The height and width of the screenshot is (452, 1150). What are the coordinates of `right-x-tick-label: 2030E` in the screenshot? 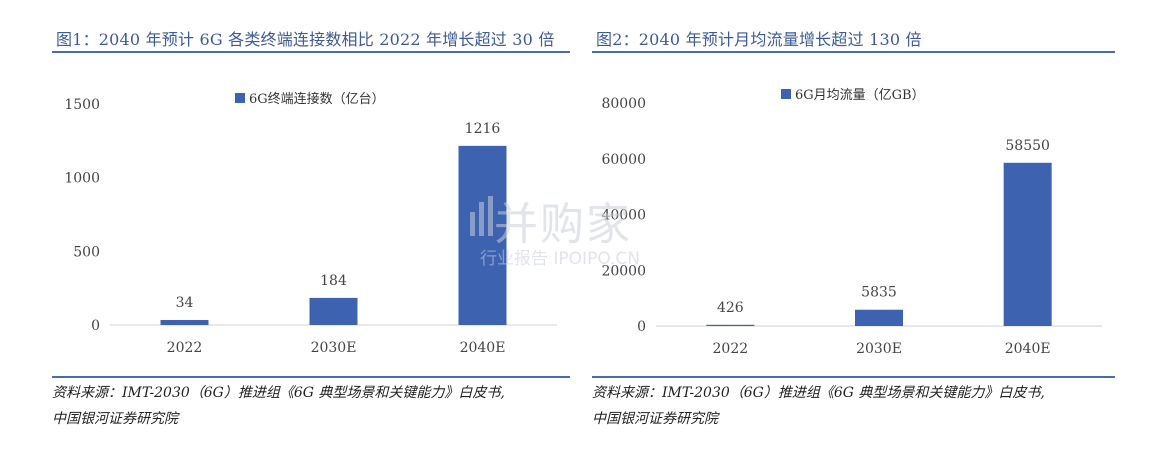 It's located at (879, 349).